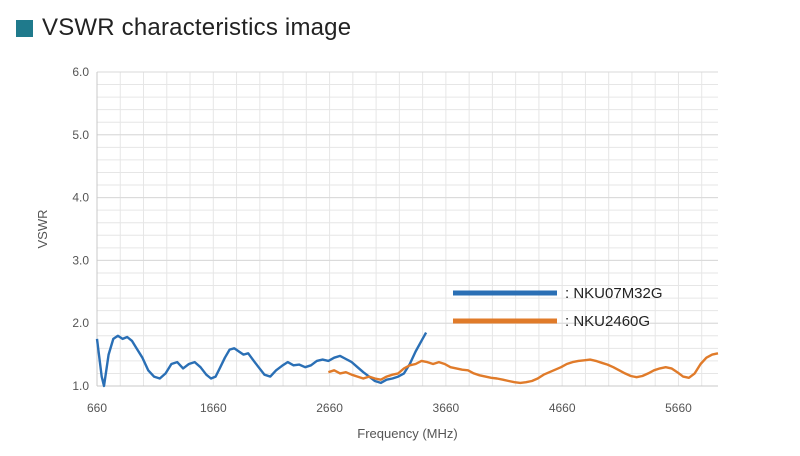 Image resolution: width=800 pixels, height=456 pixels. I want to click on y-tick-label: 6.0, so click(80, 72).